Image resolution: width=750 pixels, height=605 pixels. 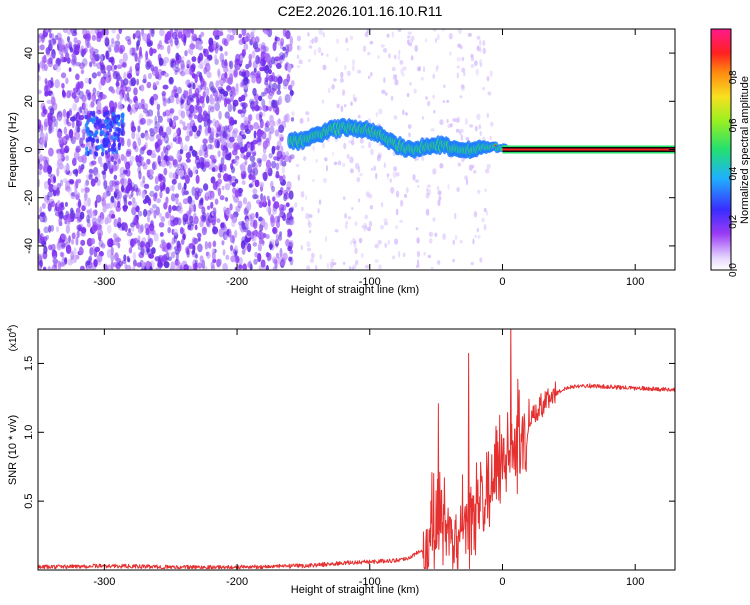 What do you see at coordinates (263, 223) in the screenshot?
I see `heatmap-cell-2054` at bounding box center [263, 223].